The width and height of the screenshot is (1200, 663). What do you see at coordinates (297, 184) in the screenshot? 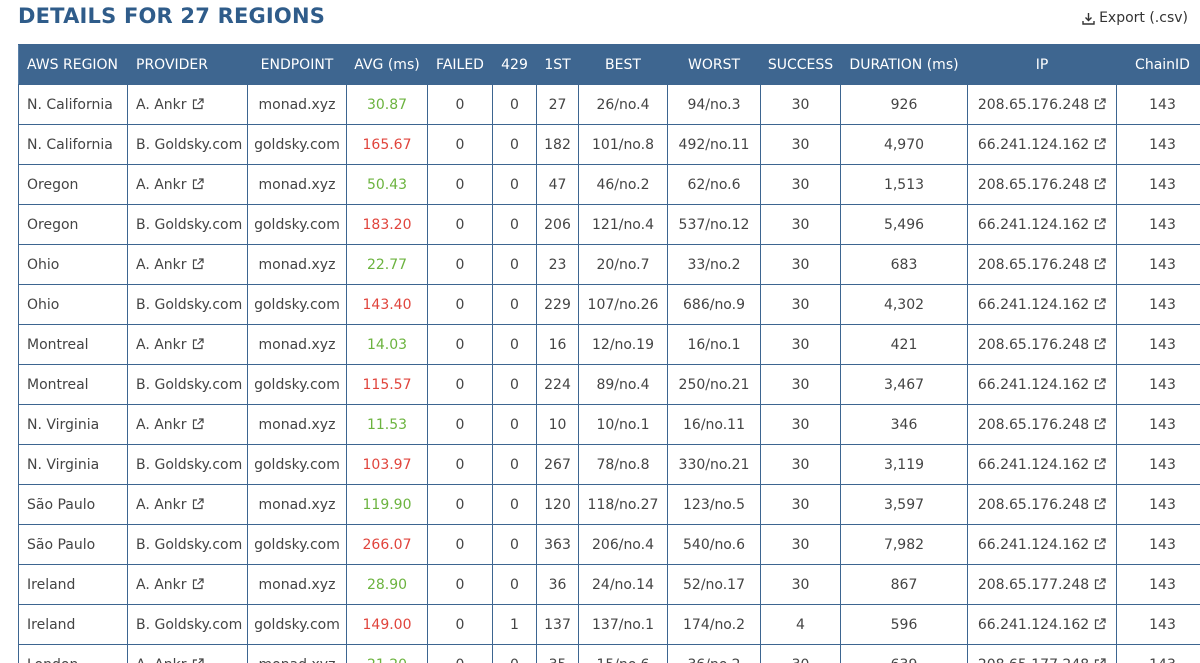
I see `endpoint-cell: monad.xyz` at bounding box center [297, 184].